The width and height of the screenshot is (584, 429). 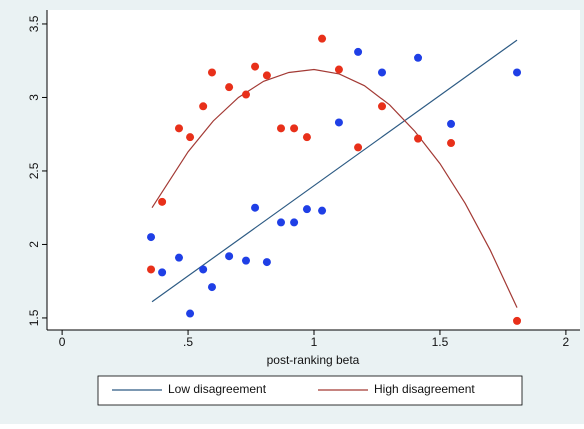 I want to click on y-tick-label: 2.5, so click(x=34, y=170).